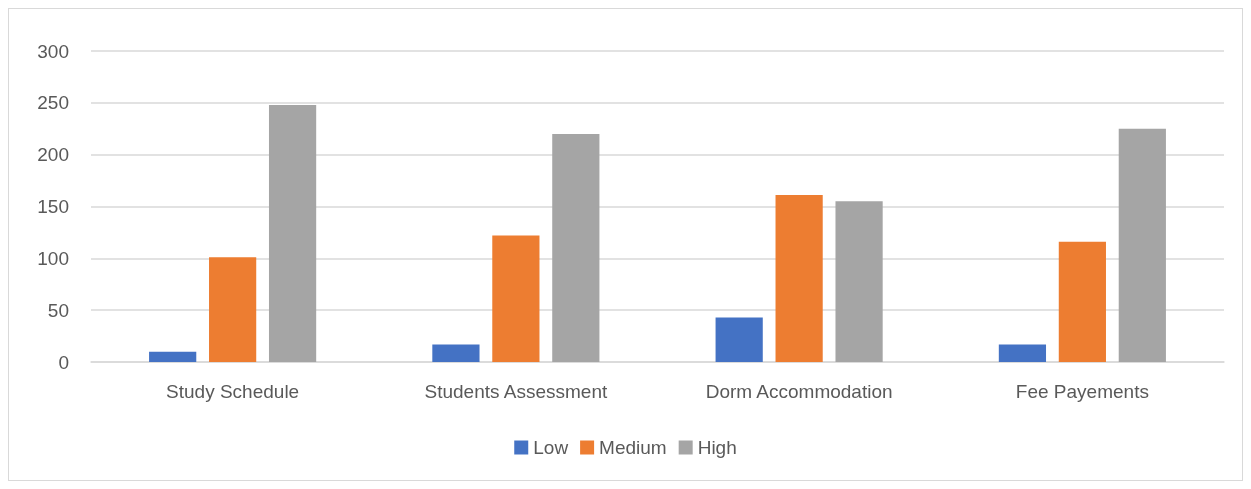 Image resolution: width=1251 pixels, height=489 pixels. What do you see at coordinates (63, 362) in the screenshot?
I see `y-tick-label: 0` at bounding box center [63, 362].